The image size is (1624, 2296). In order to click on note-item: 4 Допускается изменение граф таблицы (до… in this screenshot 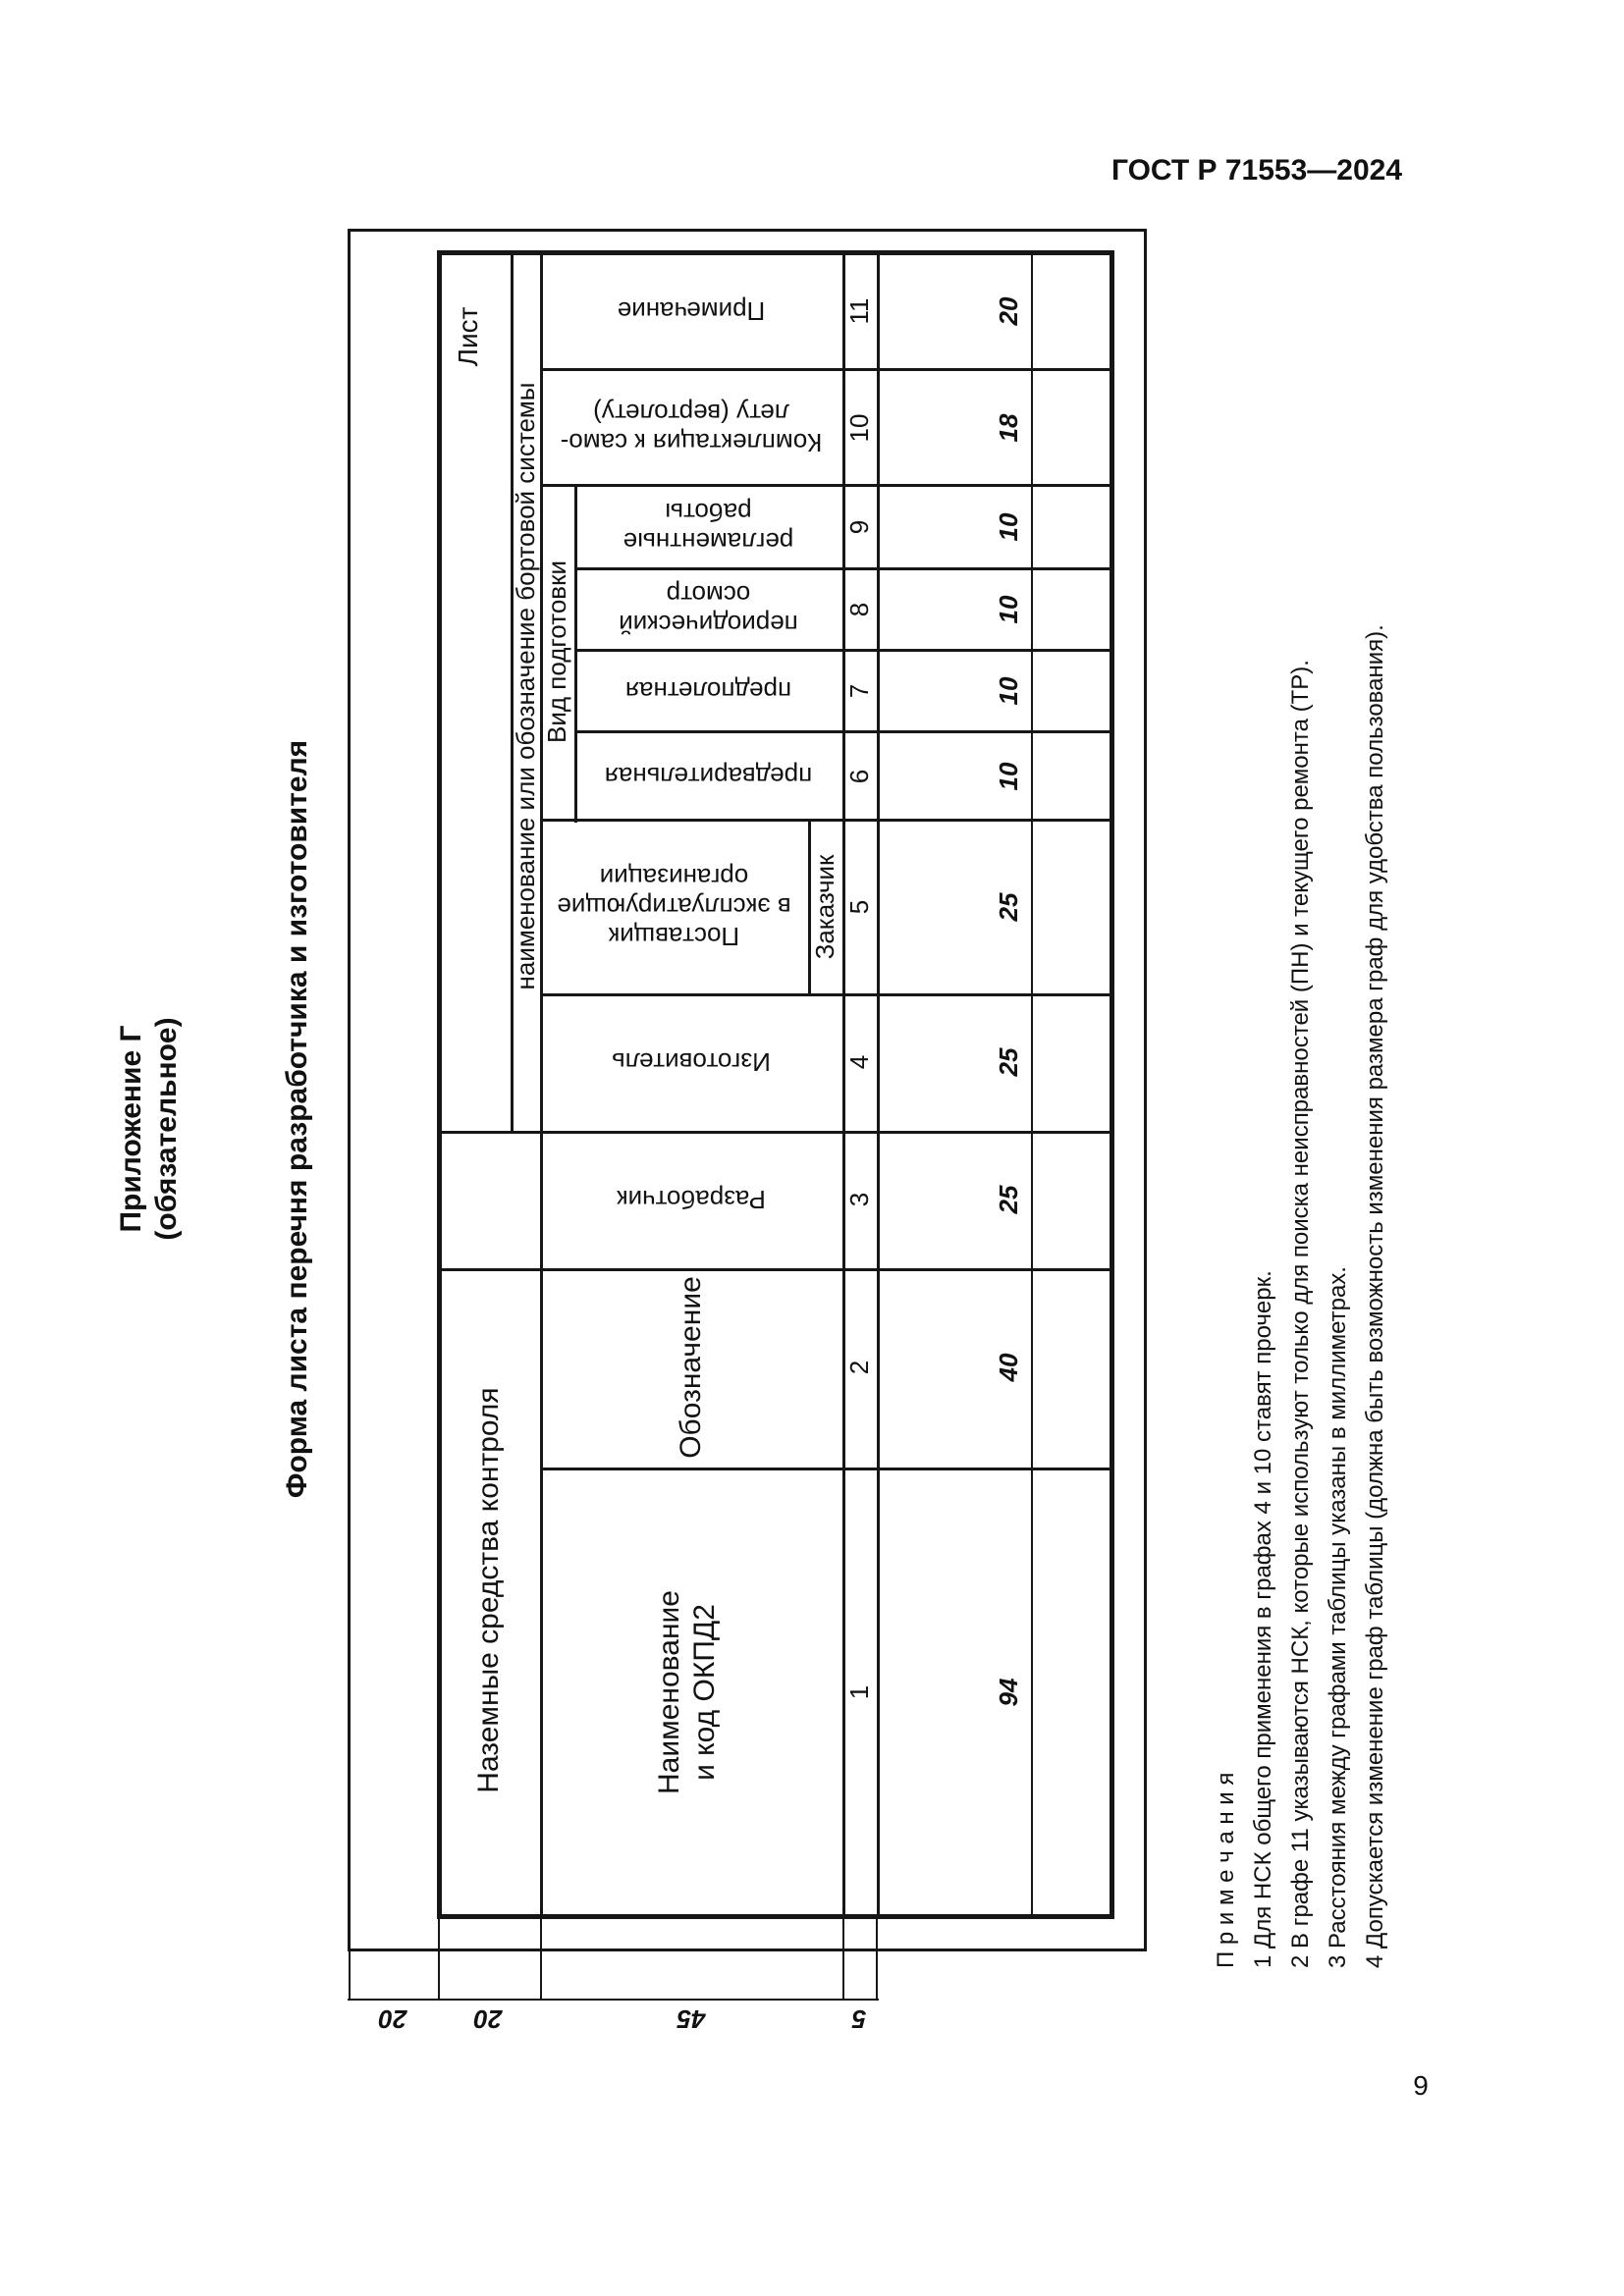, I will do `click(1375, 1296)`.